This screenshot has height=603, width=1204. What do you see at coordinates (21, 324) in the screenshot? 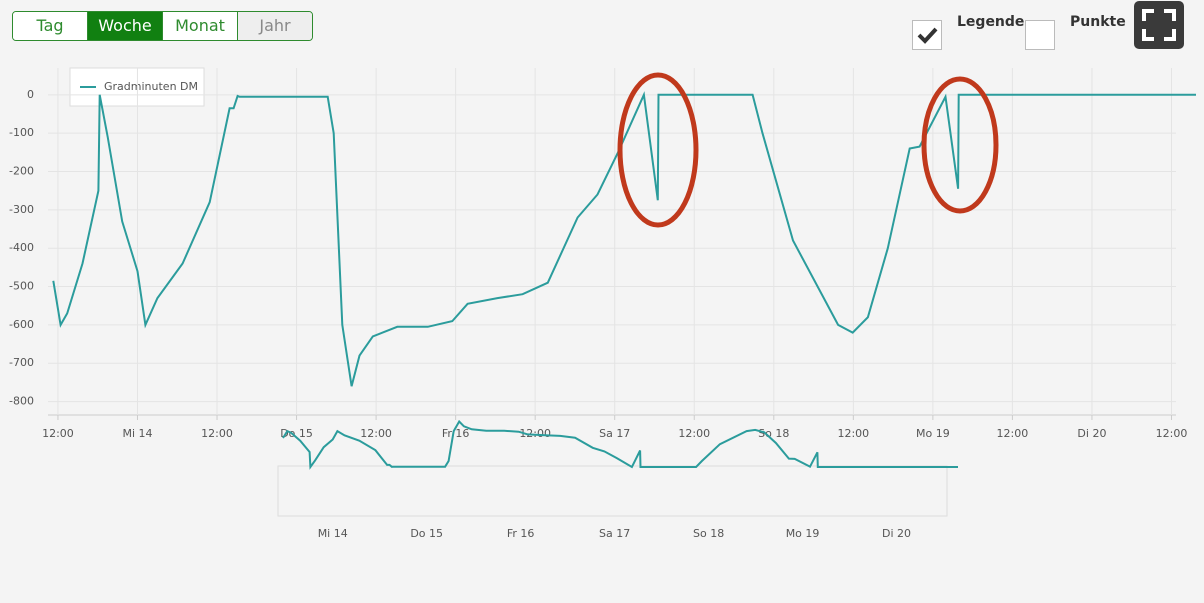
I see `y-tick-label: -600` at bounding box center [21, 324].